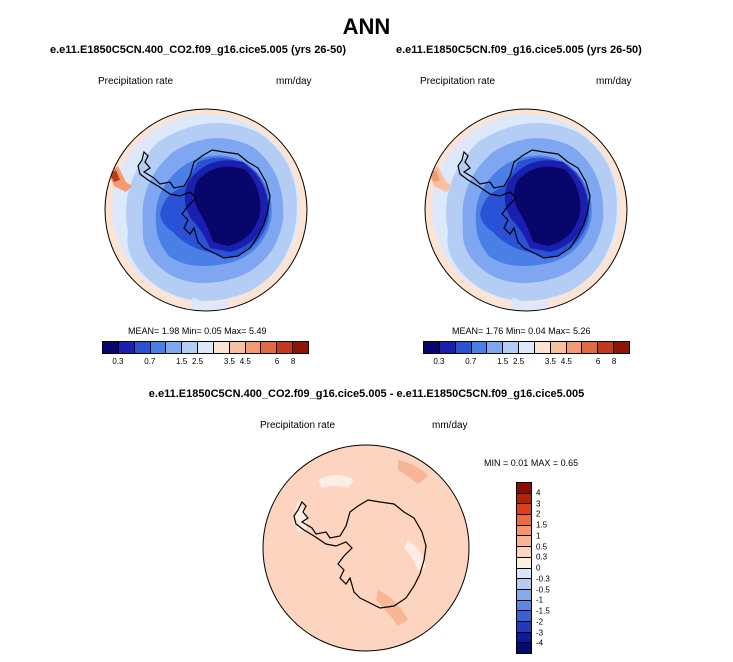 Image resolution: width=733 pixels, height=662 pixels. What do you see at coordinates (515, 331) in the screenshot?
I see `panel-2-min-label: Min=` at bounding box center [515, 331].